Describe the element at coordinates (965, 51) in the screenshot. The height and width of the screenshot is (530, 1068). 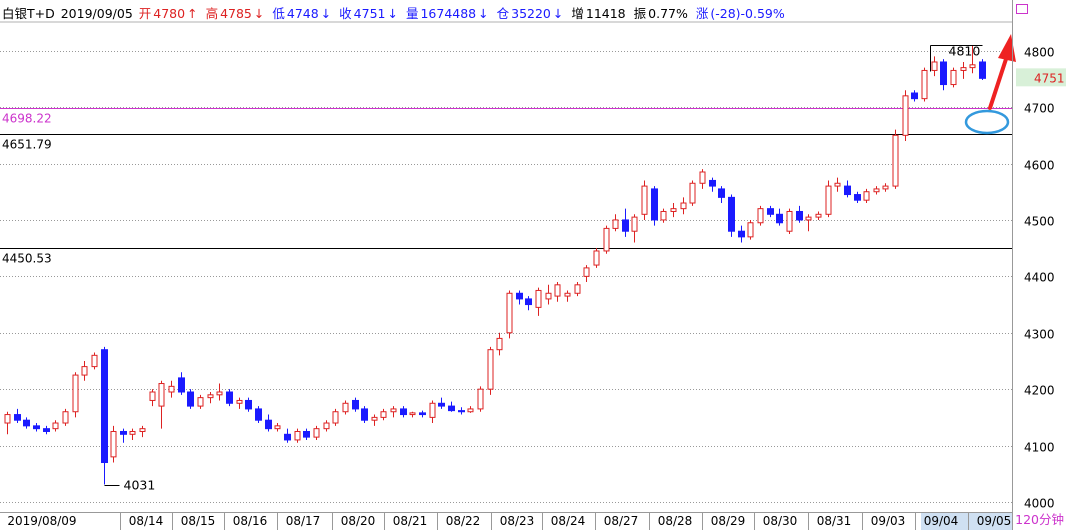
I see `high-marker-label: 4810` at that location.